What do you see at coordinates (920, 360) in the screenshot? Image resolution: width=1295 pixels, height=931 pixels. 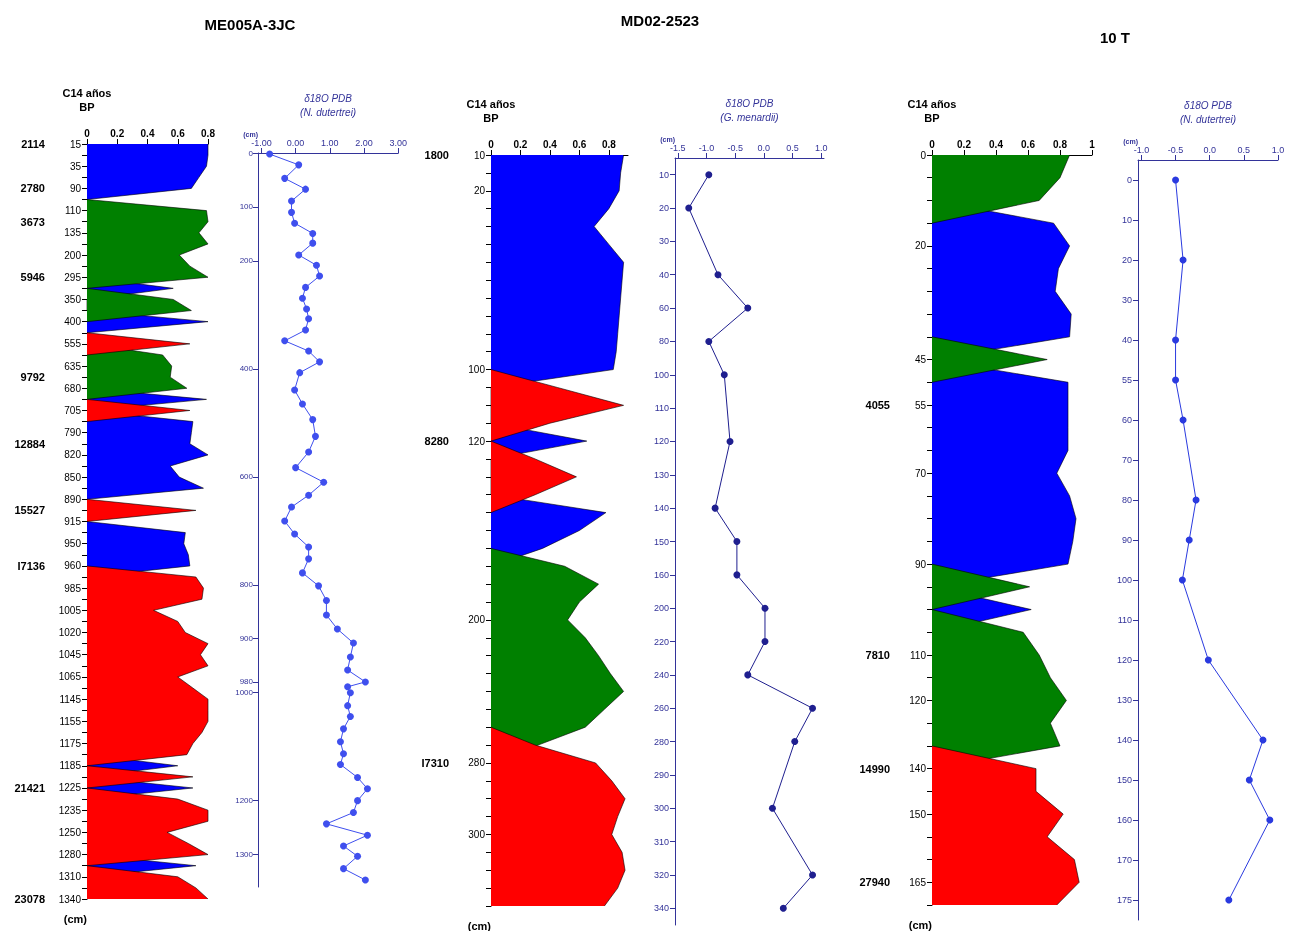 I see `y-tick-label: 45` at bounding box center [920, 360].